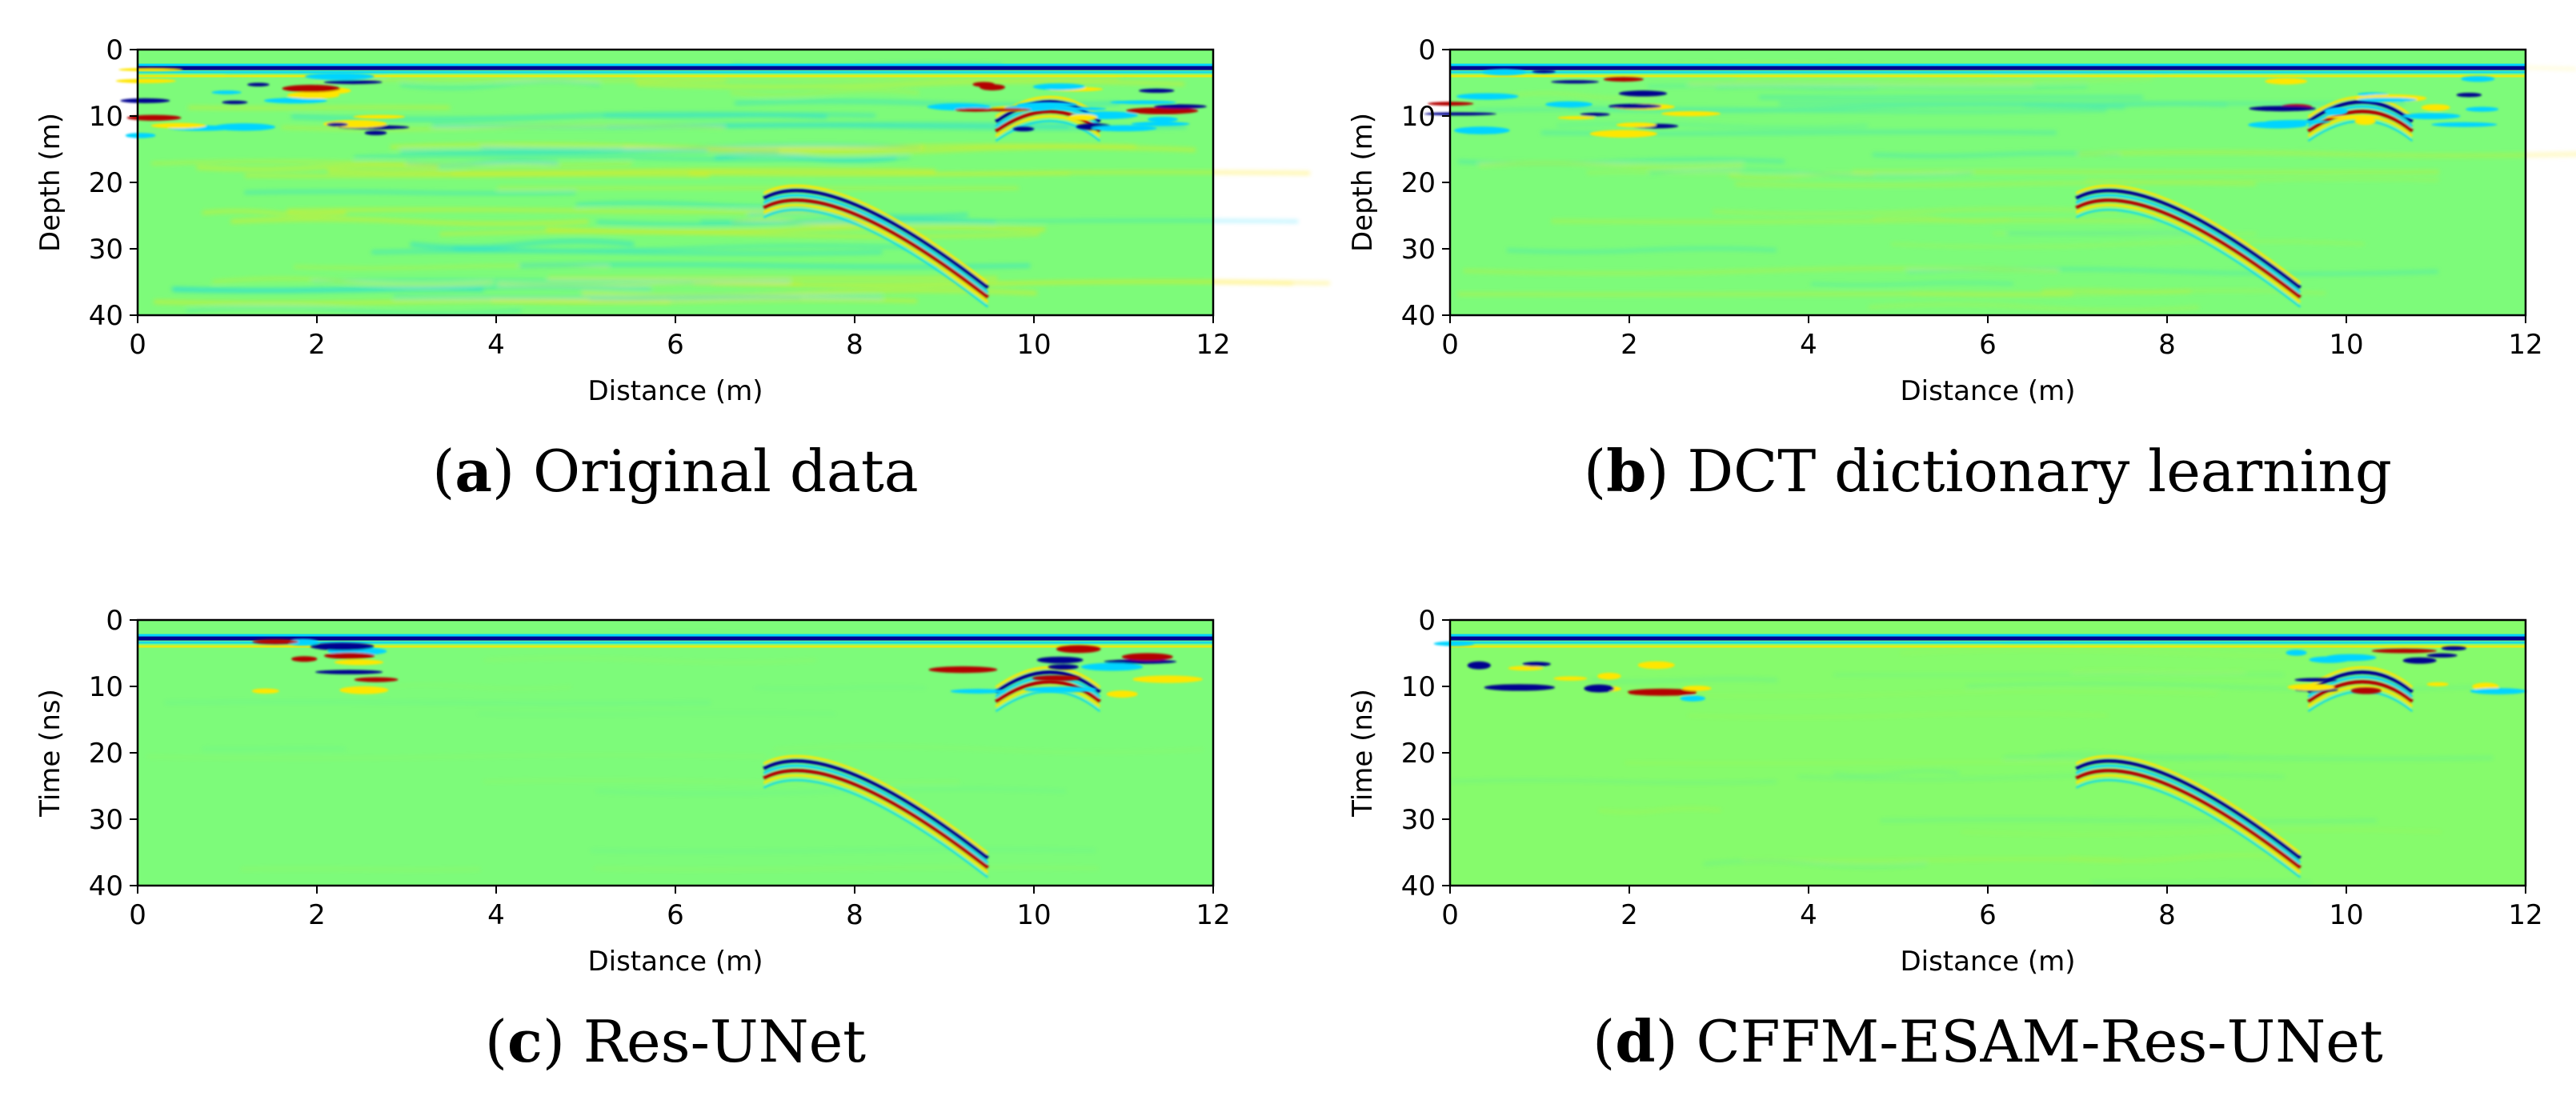 The width and height of the screenshot is (2576, 1104). I want to click on surface-reflection-ringing-d, so click(1988, 646).